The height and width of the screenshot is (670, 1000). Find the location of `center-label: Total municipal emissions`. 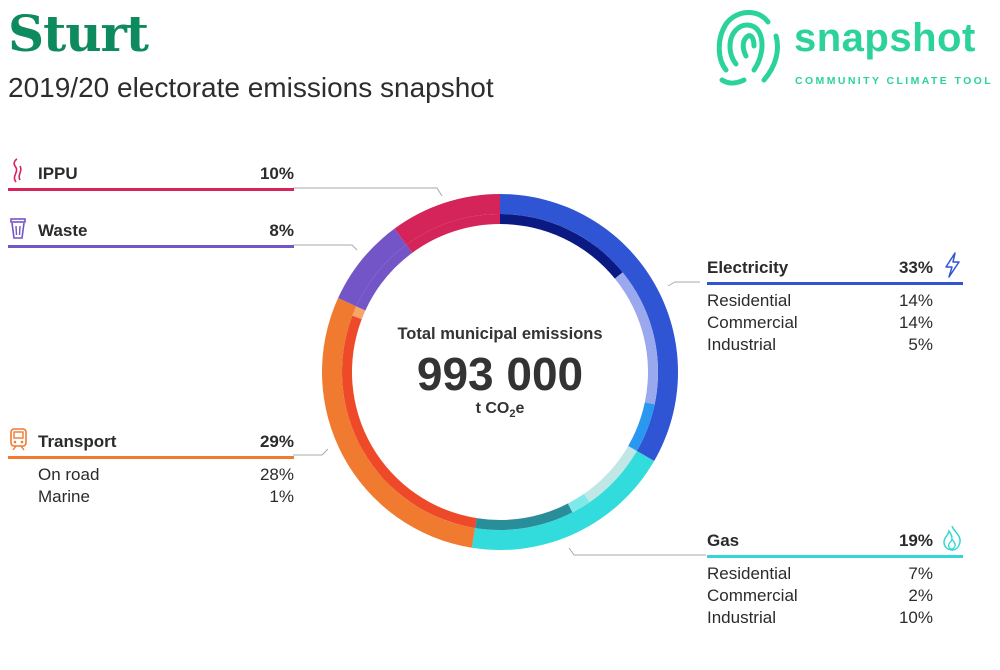

center-label: Total municipal emissions is located at coordinates (500, 334).